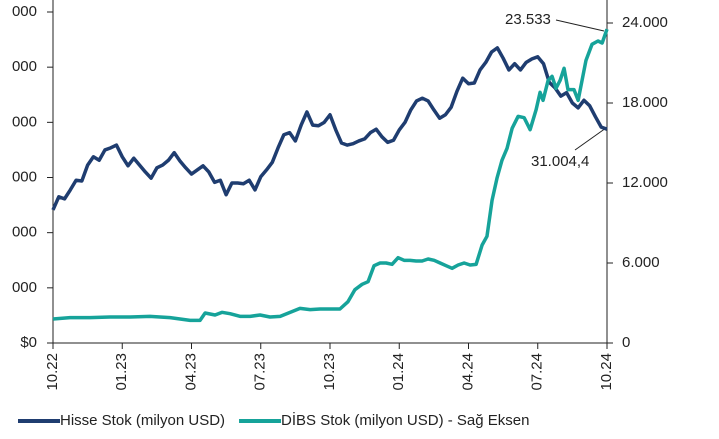 The height and width of the screenshot is (439, 719). I want to click on y2-tick-label: 6.000, so click(641, 262).